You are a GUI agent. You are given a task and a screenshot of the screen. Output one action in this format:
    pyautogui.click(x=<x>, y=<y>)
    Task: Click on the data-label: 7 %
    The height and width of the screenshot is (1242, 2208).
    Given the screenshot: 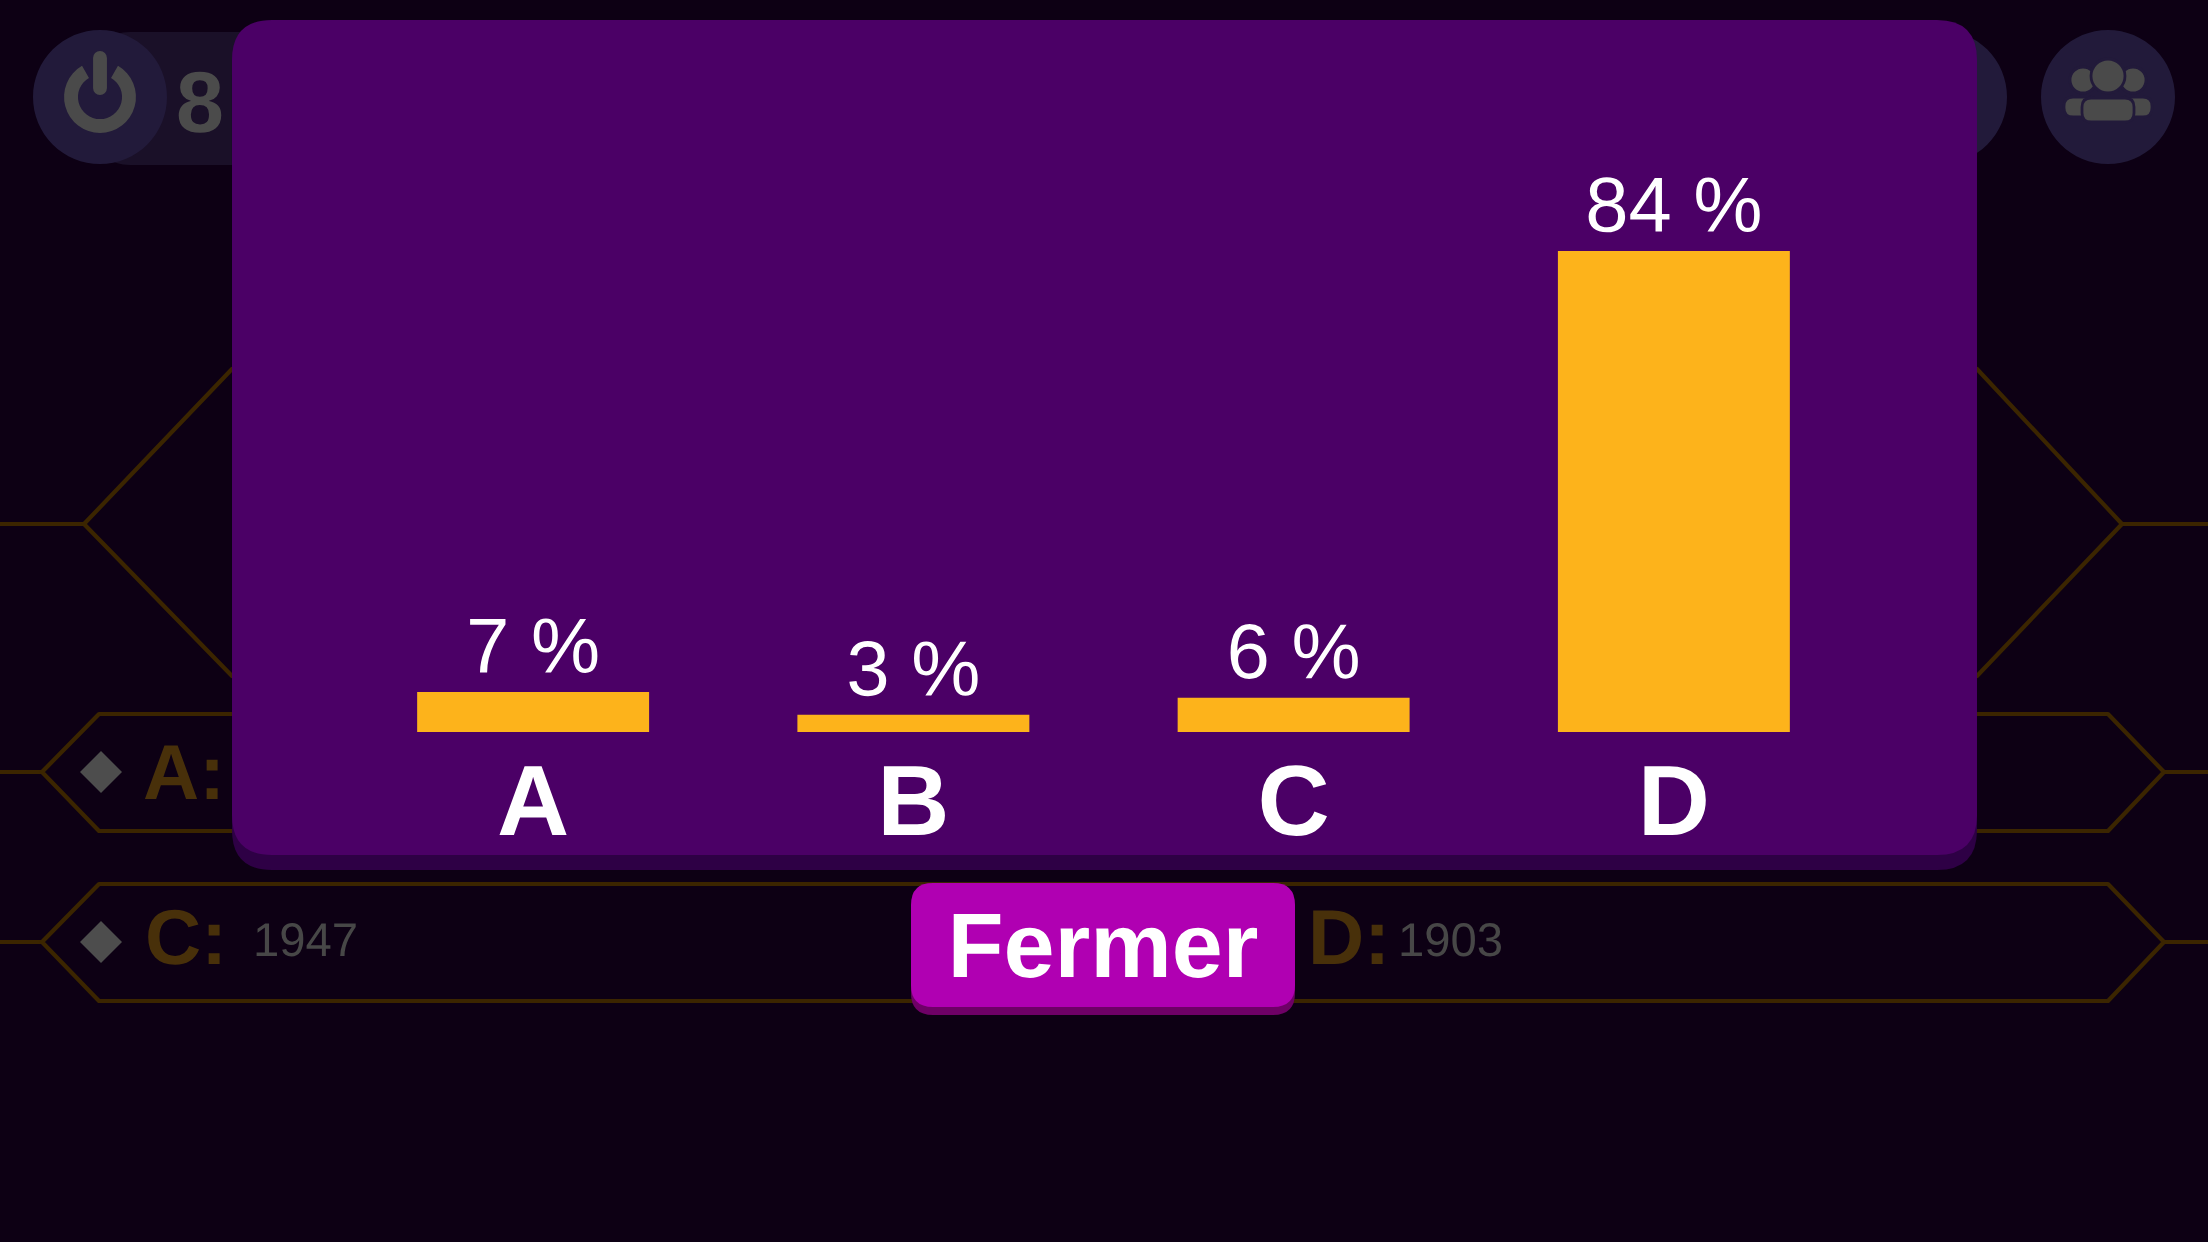 What is the action you would take?
    pyautogui.click(x=534, y=645)
    